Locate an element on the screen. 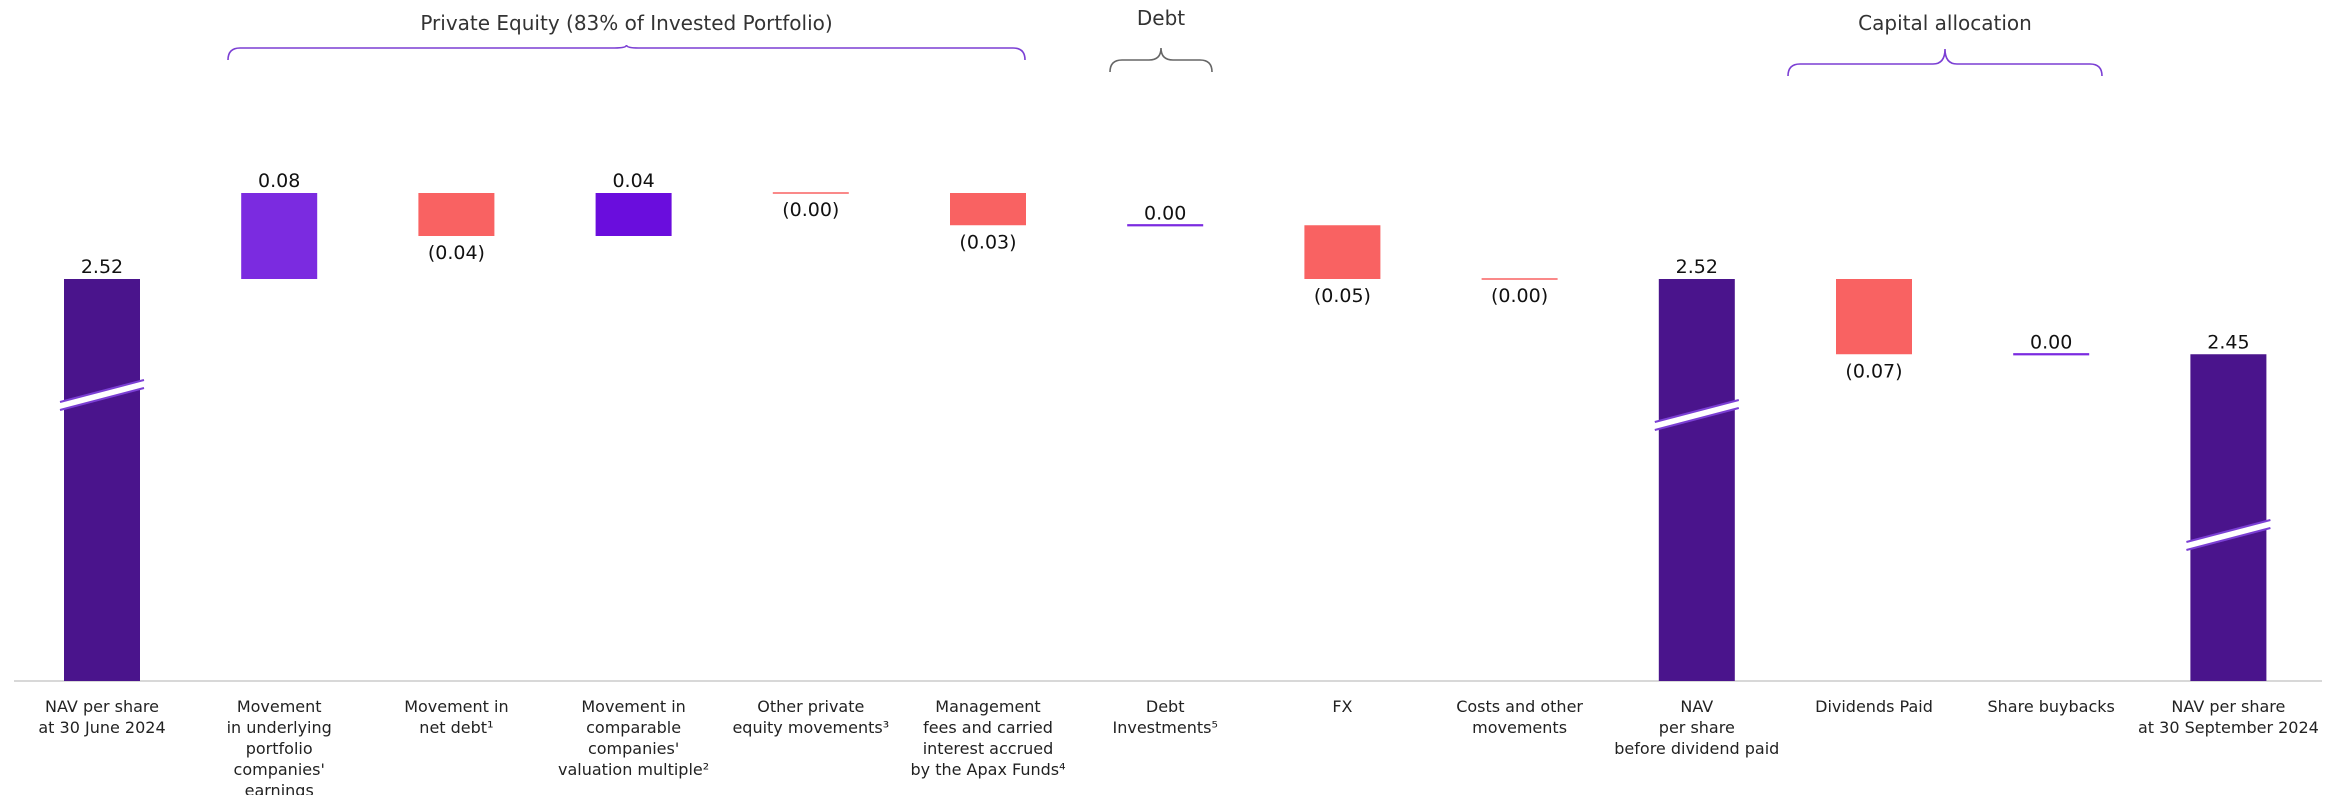 The height and width of the screenshot is (795, 2333). category-label-line: movements is located at coordinates (1519, 727).